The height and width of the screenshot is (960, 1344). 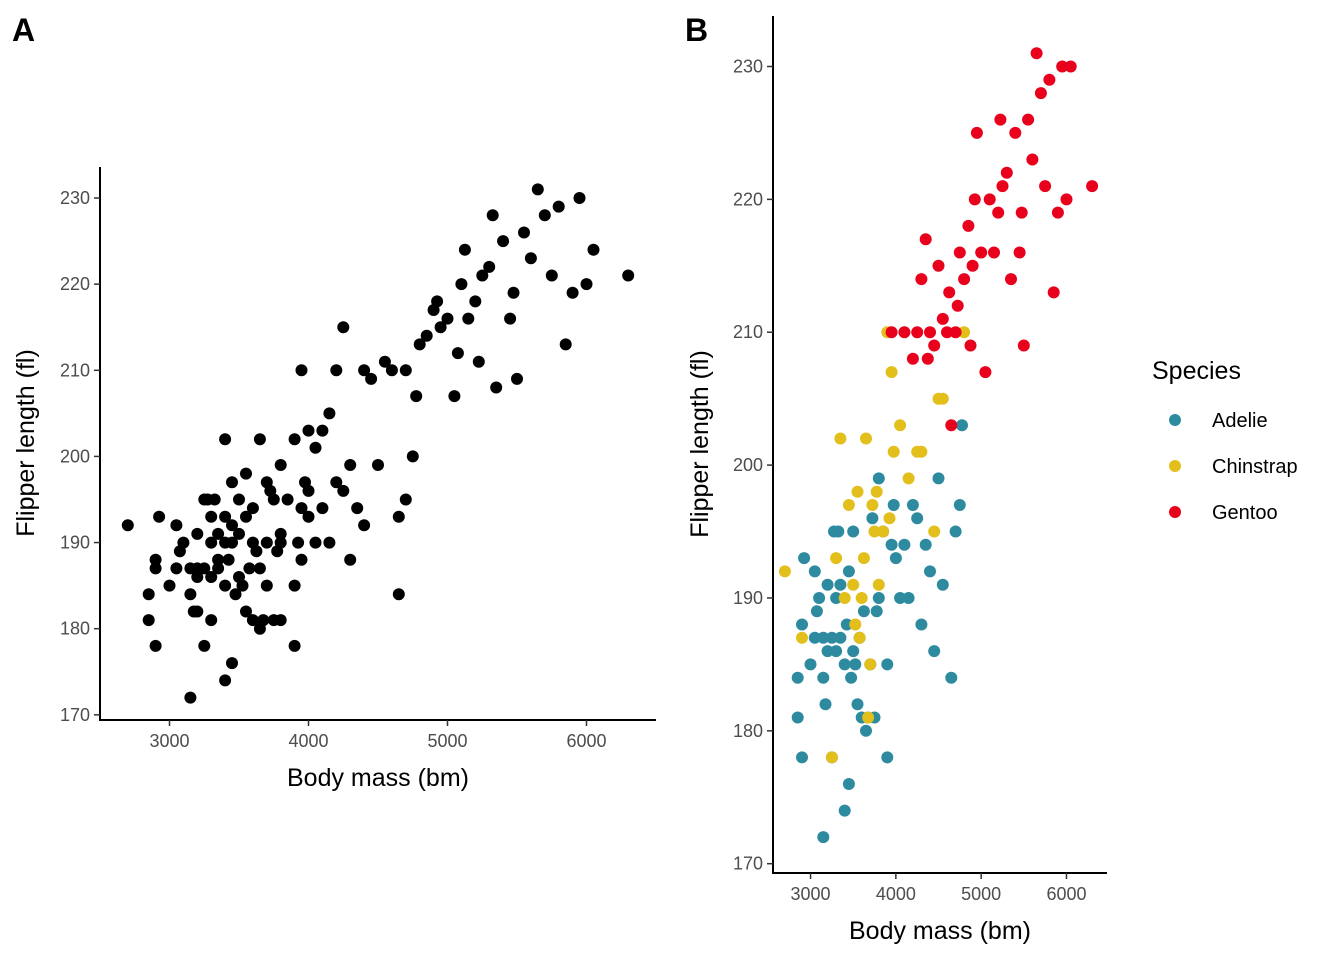 What do you see at coordinates (748, 731) in the screenshot?
I see `panel-b-y-tick-label: 180` at bounding box center [748, 731].